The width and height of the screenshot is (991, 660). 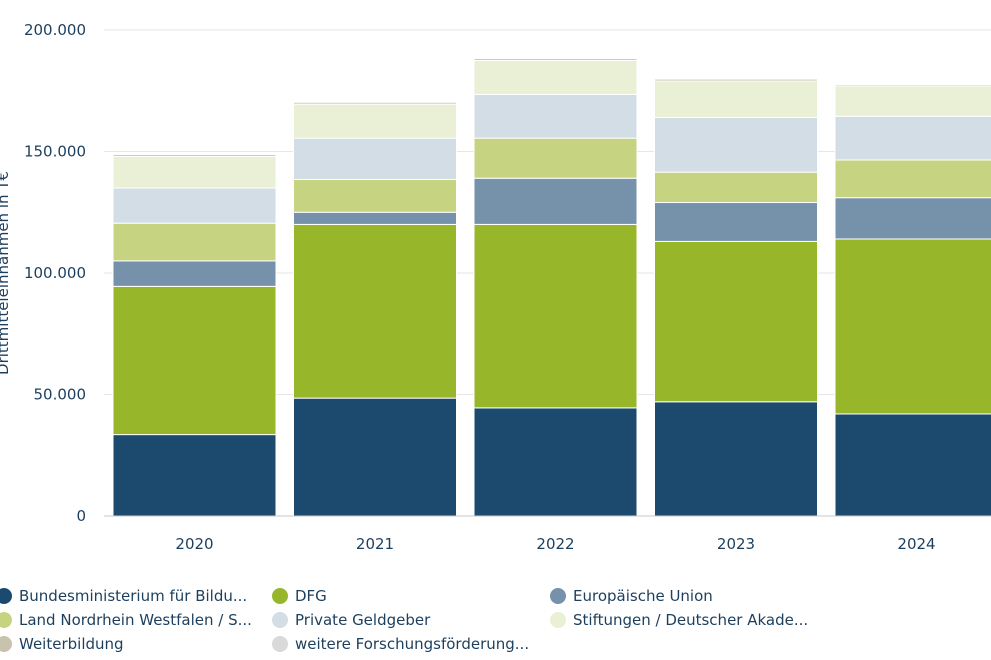 I want to click on x-tick-label: 2020, so click(x=194, y=544).